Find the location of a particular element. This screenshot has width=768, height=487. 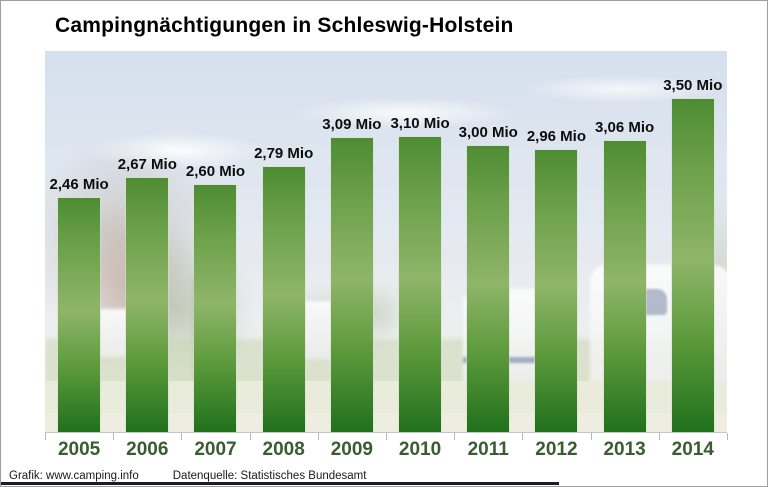

x-axis-label-2009: 2009 is located at coordinates (351, 449).